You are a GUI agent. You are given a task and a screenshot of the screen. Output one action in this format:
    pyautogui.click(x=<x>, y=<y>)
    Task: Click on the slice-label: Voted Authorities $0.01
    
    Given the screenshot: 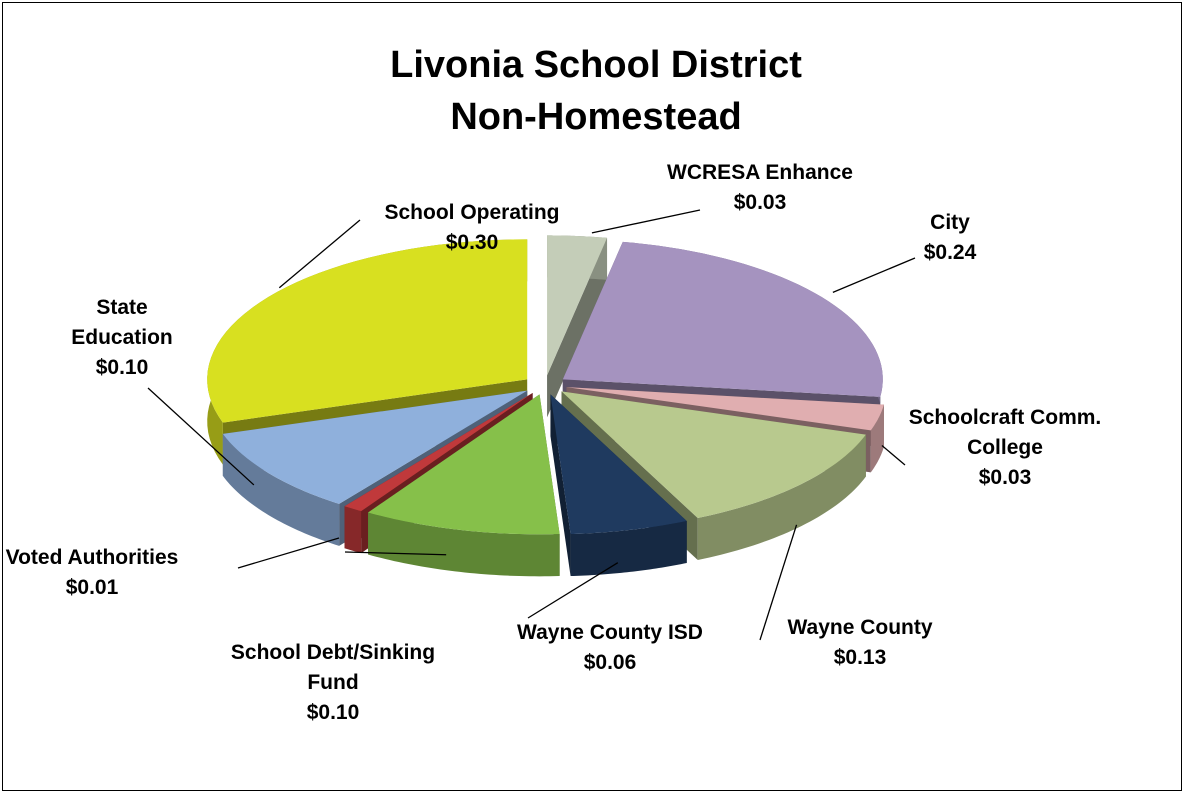 What is the action you would take?
    pyautogui.click(x=96, y=573)
    